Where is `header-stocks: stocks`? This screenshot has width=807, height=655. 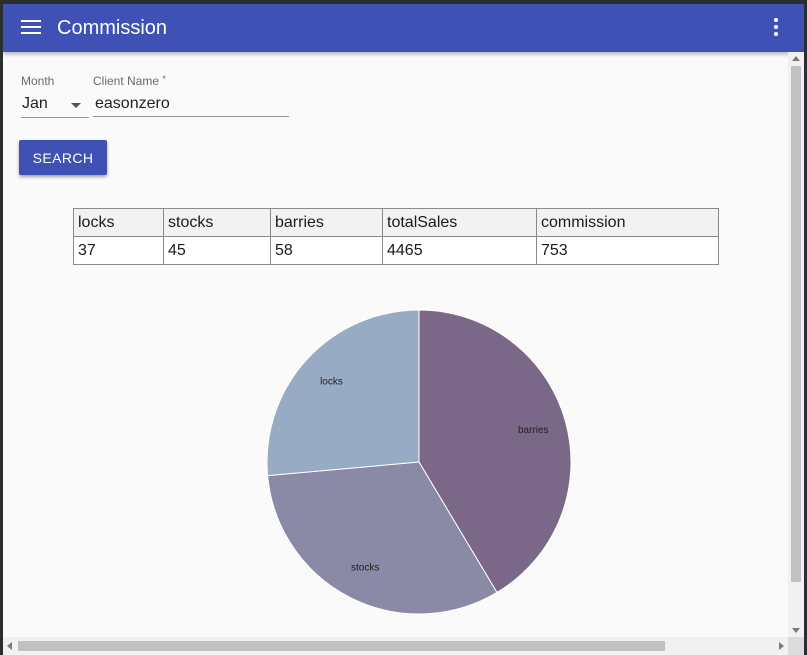 header-stocks: stocks is located at coordinates (217, 222).